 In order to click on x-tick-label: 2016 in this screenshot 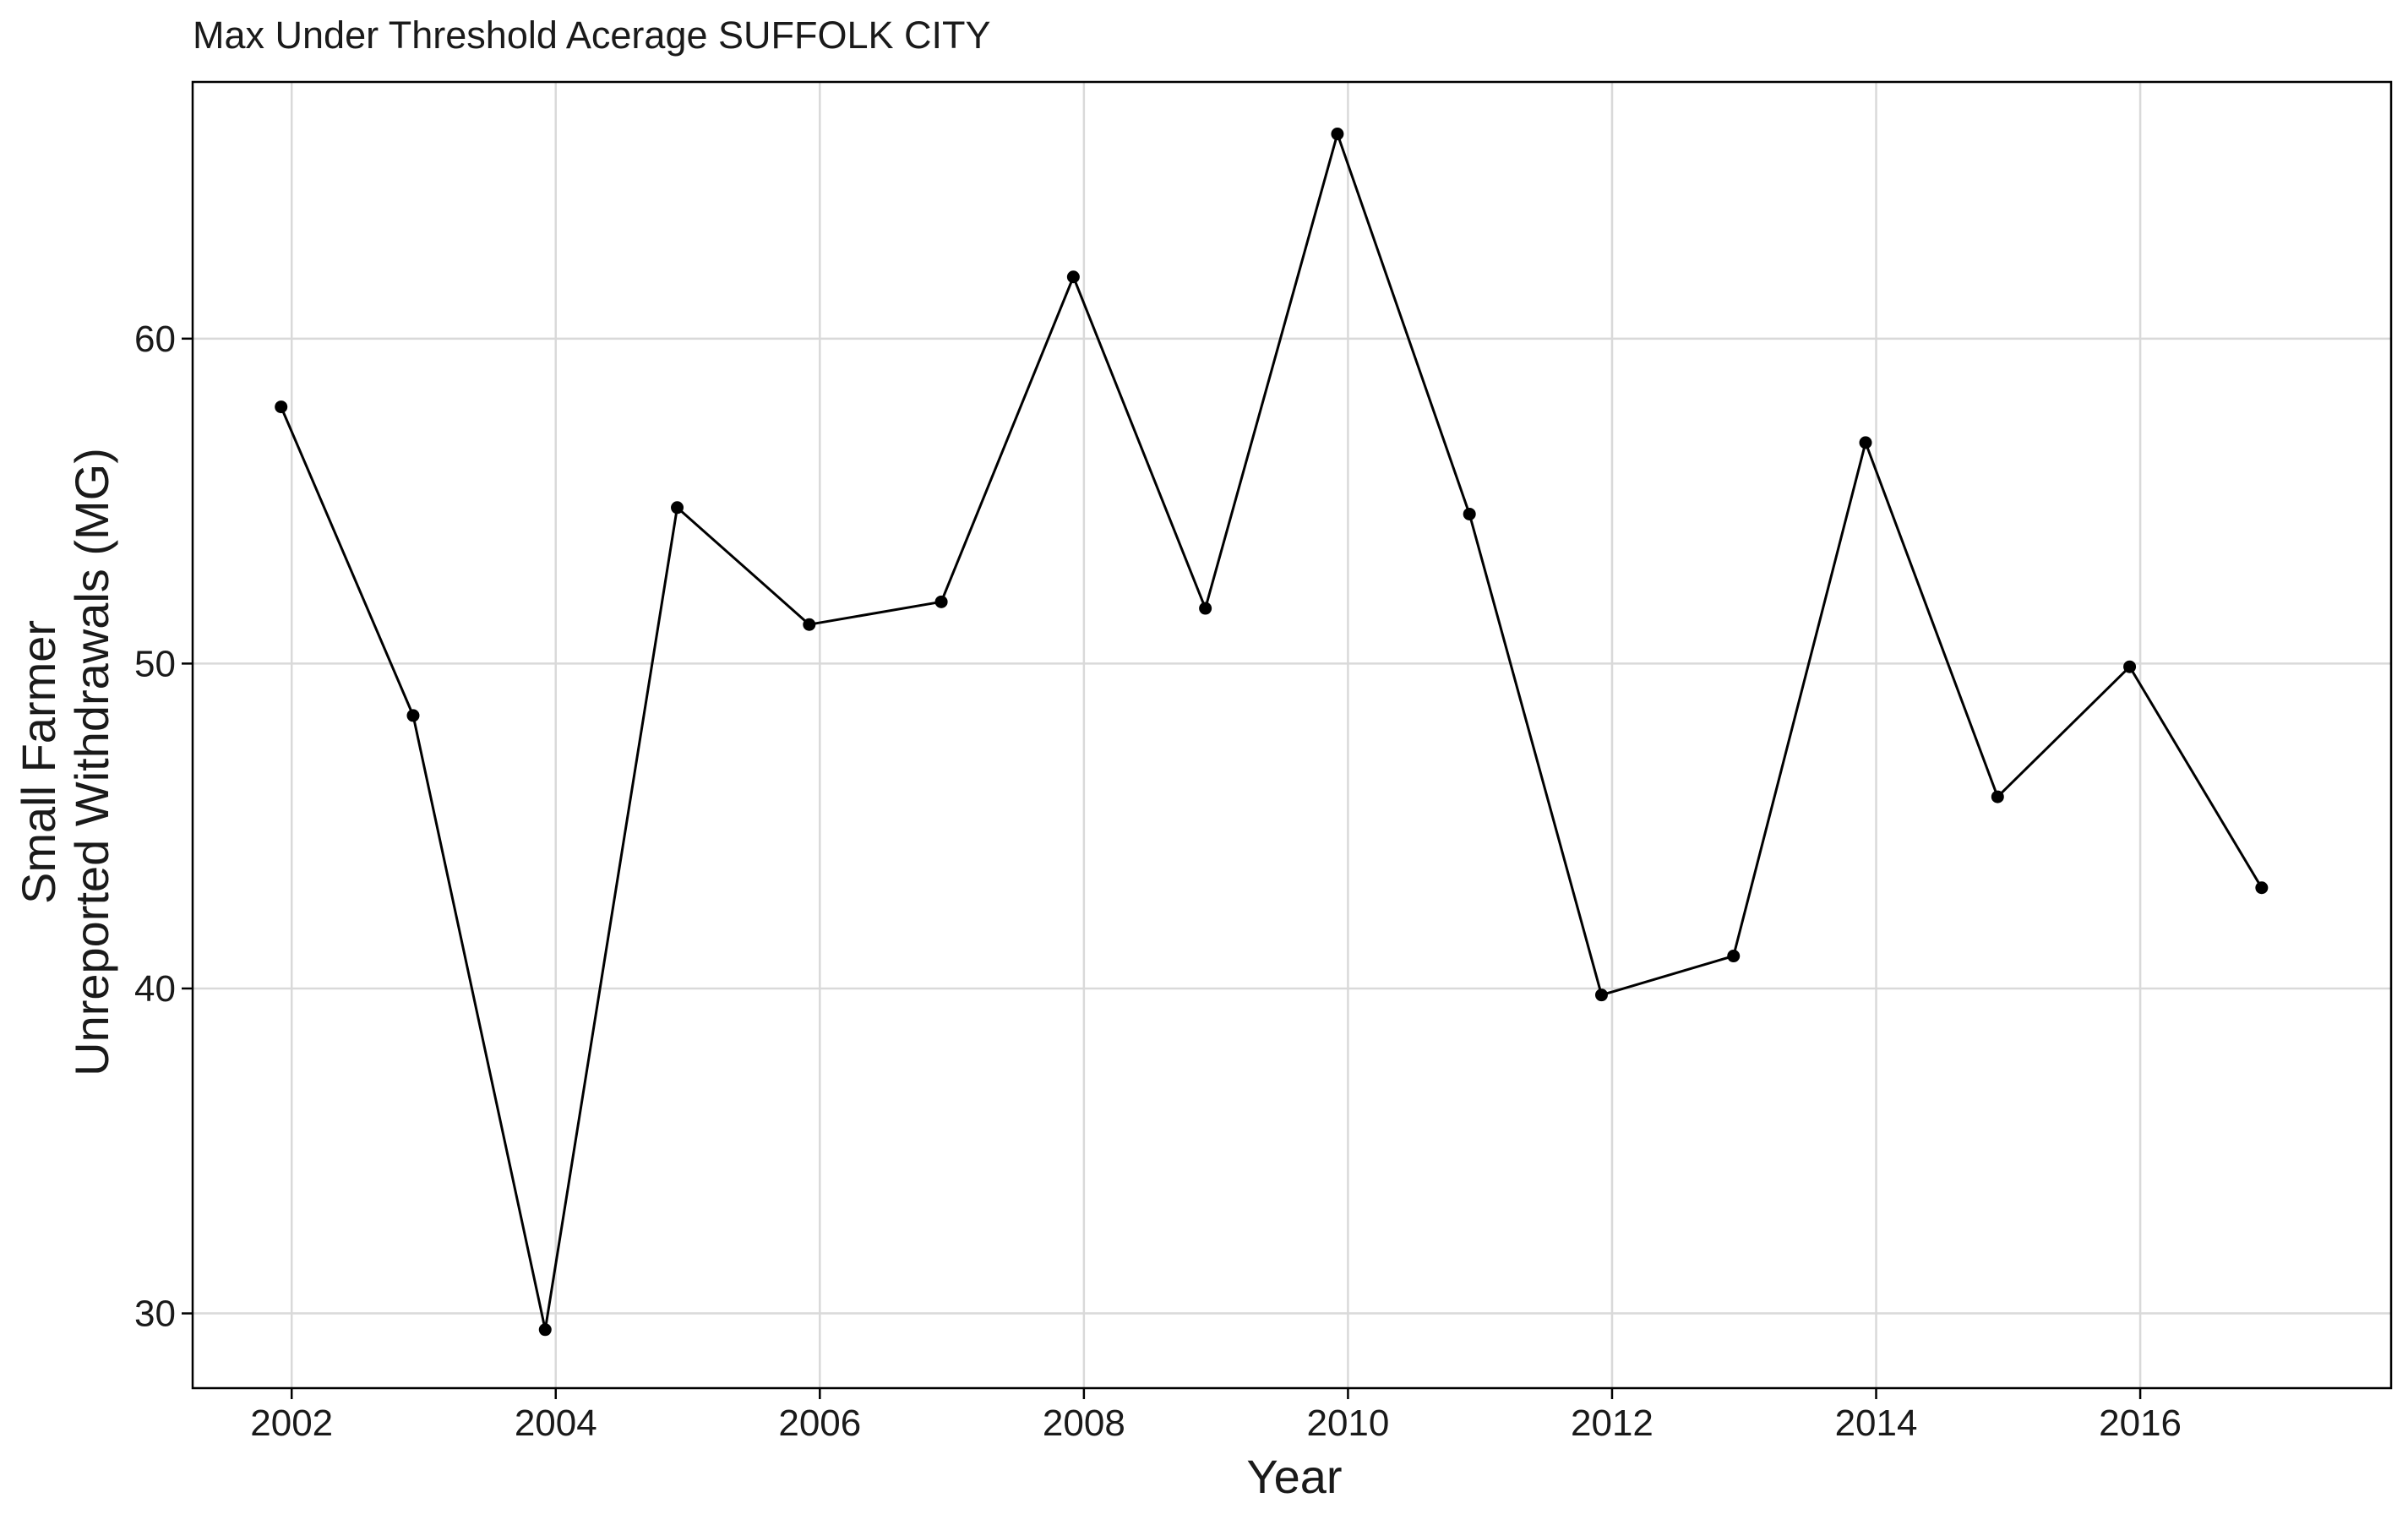, I will do `click(2140, 1423)`.